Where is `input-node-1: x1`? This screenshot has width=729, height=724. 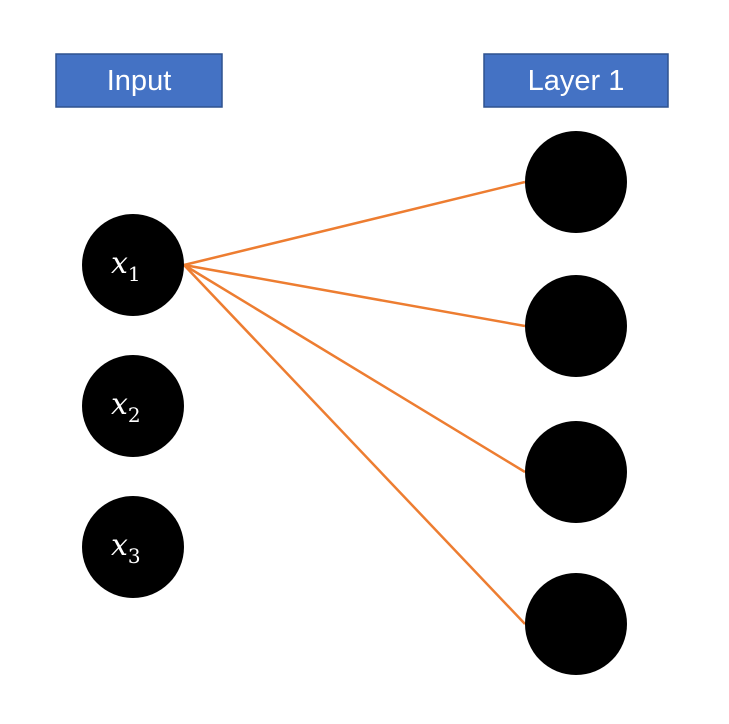
input-node-1: x1 is located at coordinates (133, 265).